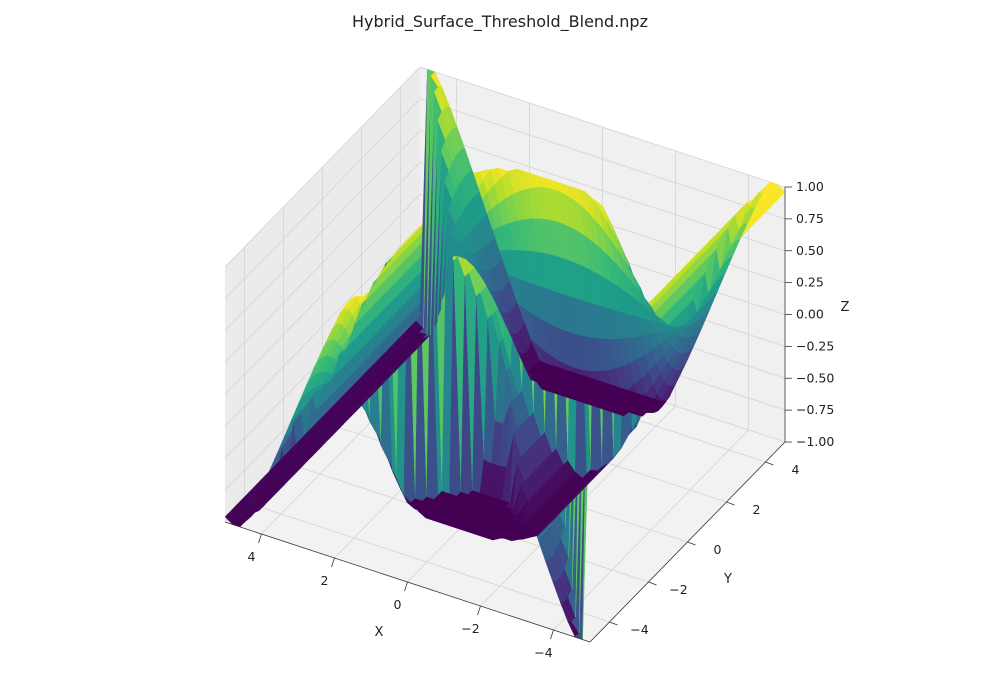  Describe the element at coordinates (718, 549) in the screenshot. I see `y-tick-label: 0` at that location.